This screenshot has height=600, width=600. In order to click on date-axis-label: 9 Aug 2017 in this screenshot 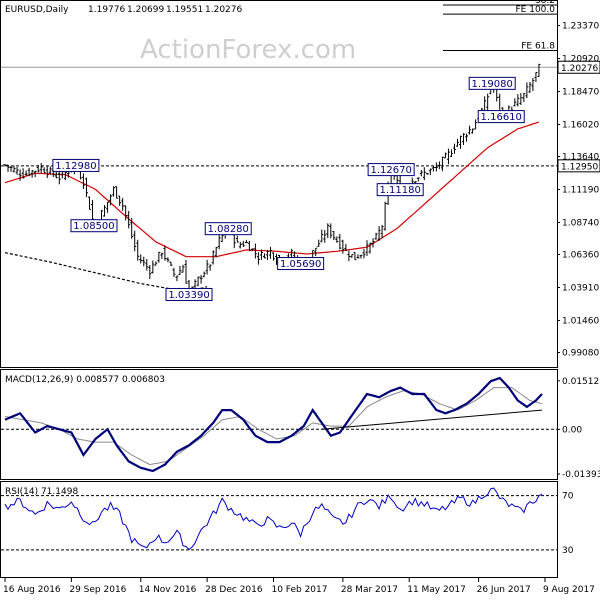, I will do `click(569, 590)`.